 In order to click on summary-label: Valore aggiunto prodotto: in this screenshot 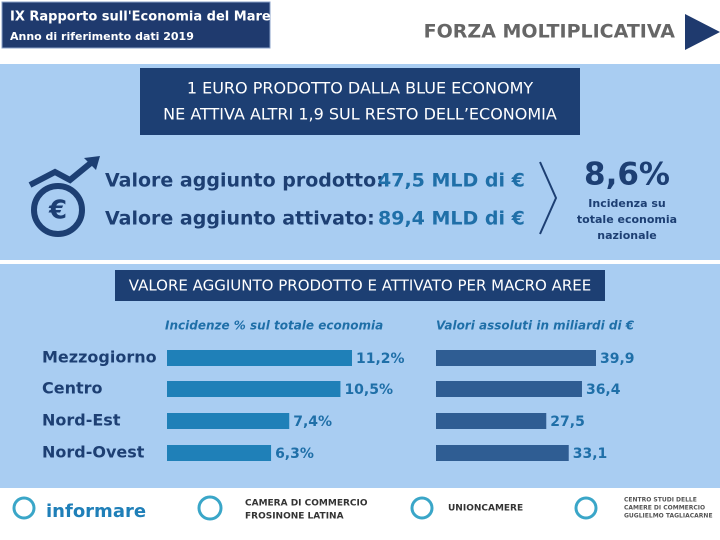, I will do `click(244, 181)`.